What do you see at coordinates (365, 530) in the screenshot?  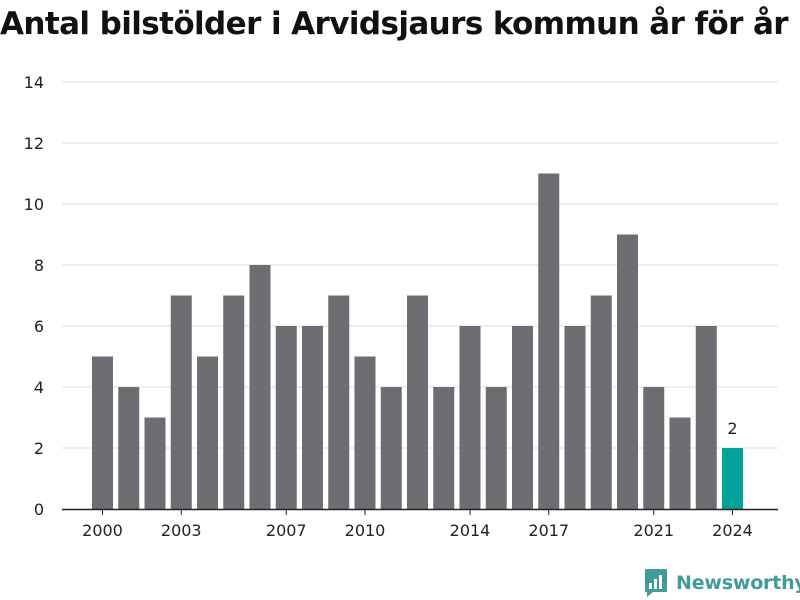 I see `x-tick-label: 2010` at bounding box center [365, 530].